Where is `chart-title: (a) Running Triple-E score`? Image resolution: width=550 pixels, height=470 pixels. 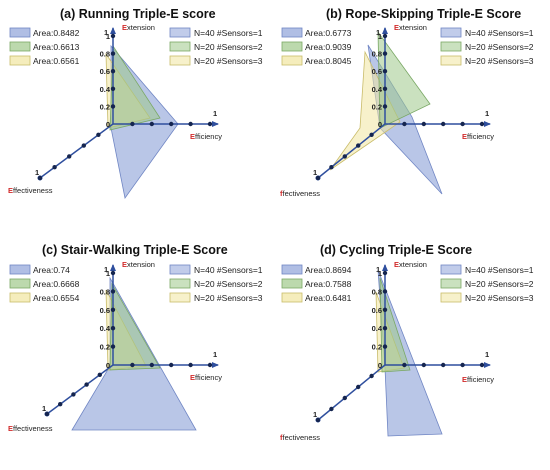 chart-title: (a) Running Triple-E score is located at coordinates (138, 14).